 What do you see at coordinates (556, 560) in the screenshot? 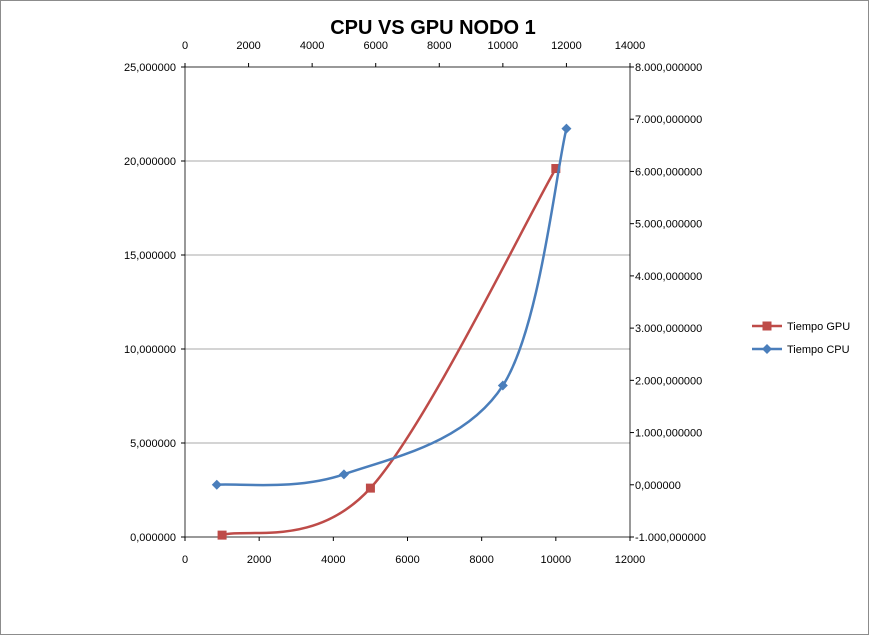
I see `x-bottom-tick-label: 10000` at bounding box center [556, 560].